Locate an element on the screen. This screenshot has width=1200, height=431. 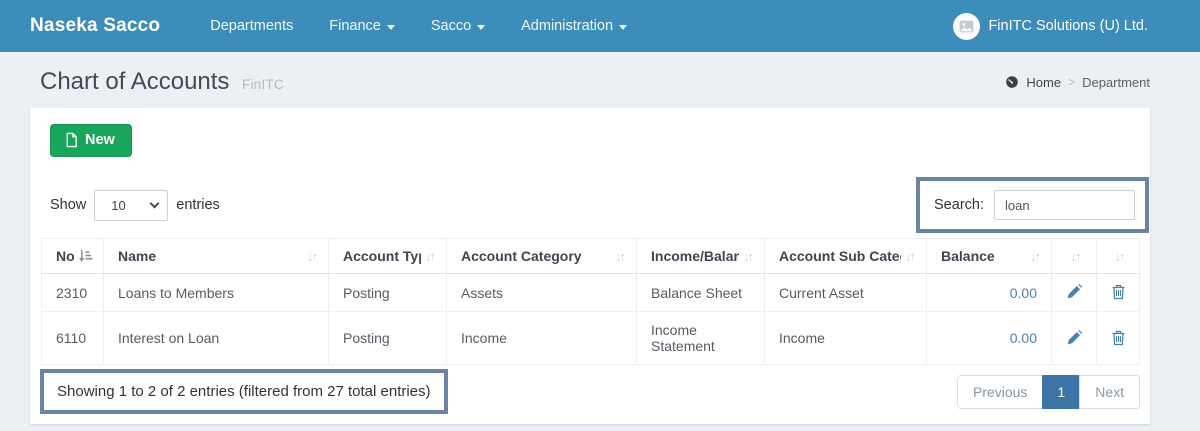
page-size-select: 10 is located at coordinates (131, 205).